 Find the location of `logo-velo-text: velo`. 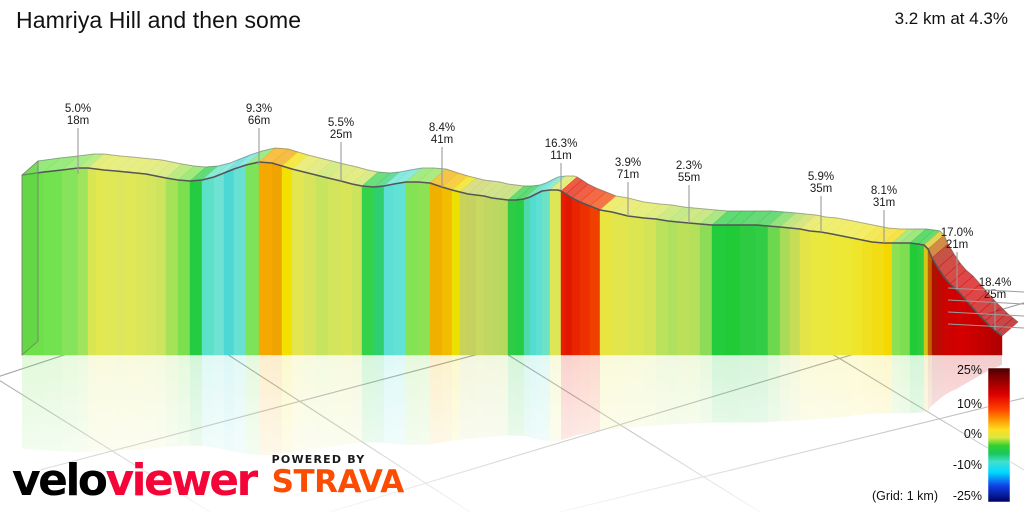

logo-velo-text: velo is located at coordinates (60, 481).